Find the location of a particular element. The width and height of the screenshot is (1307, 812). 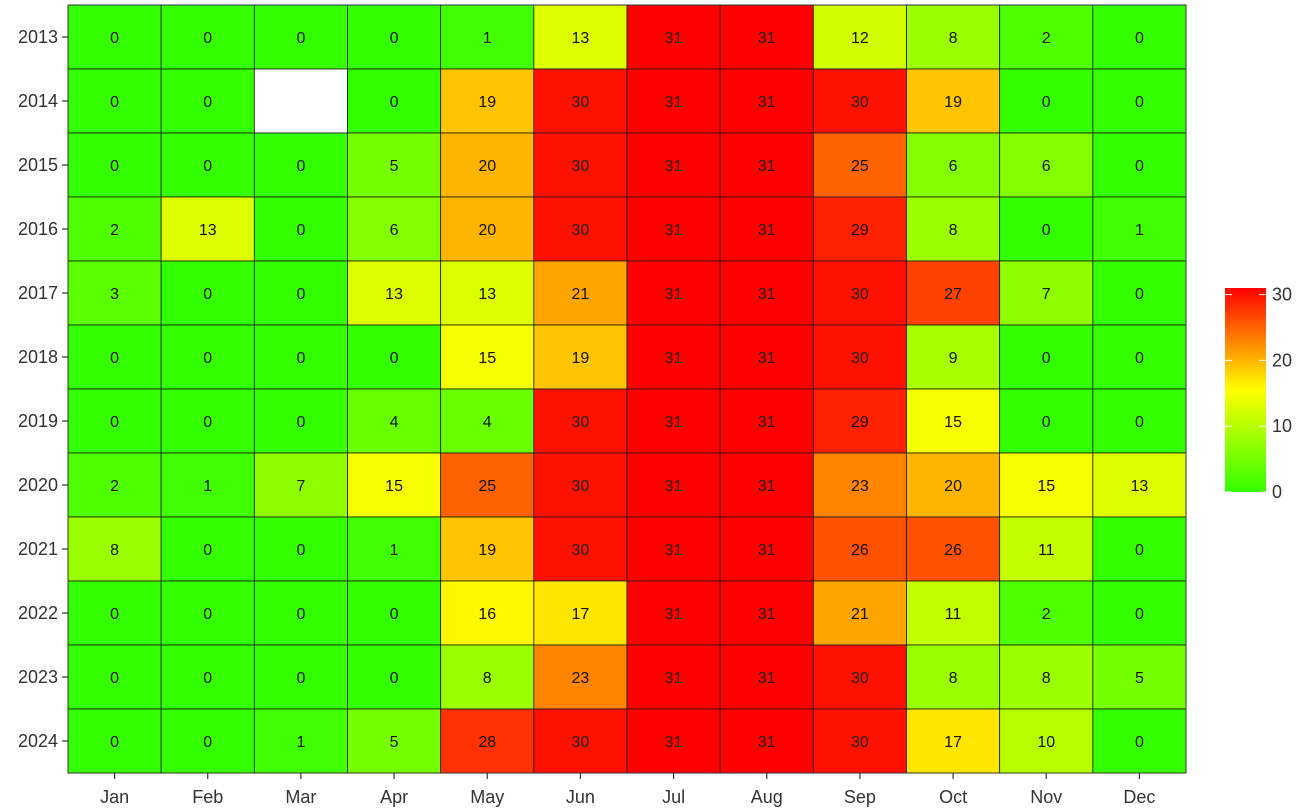

cell-value-label: 25 is located at coordinates (860, 166).